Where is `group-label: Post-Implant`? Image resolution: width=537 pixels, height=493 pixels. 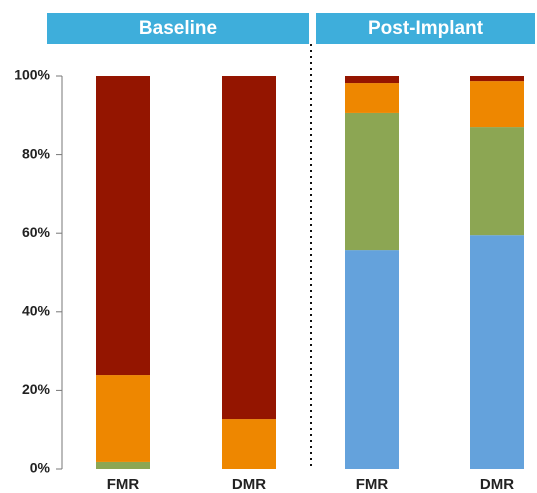
group-label: Post-Implant is located at coordinates (426, 28).